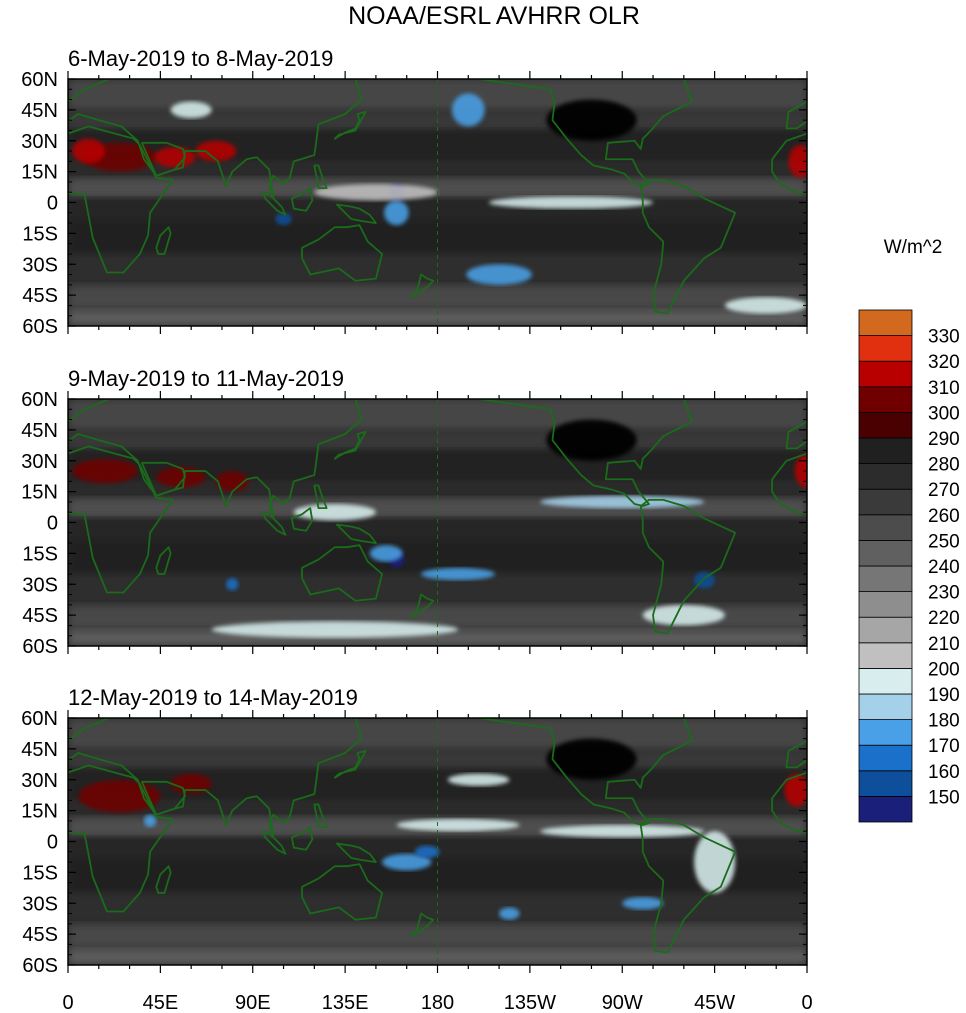 This screenshot has height=1013, width=966. What do you see at coordinates (944, 388) in the screenshot?
I see `colorbar-label: 310` at bounding box center [944, 388].